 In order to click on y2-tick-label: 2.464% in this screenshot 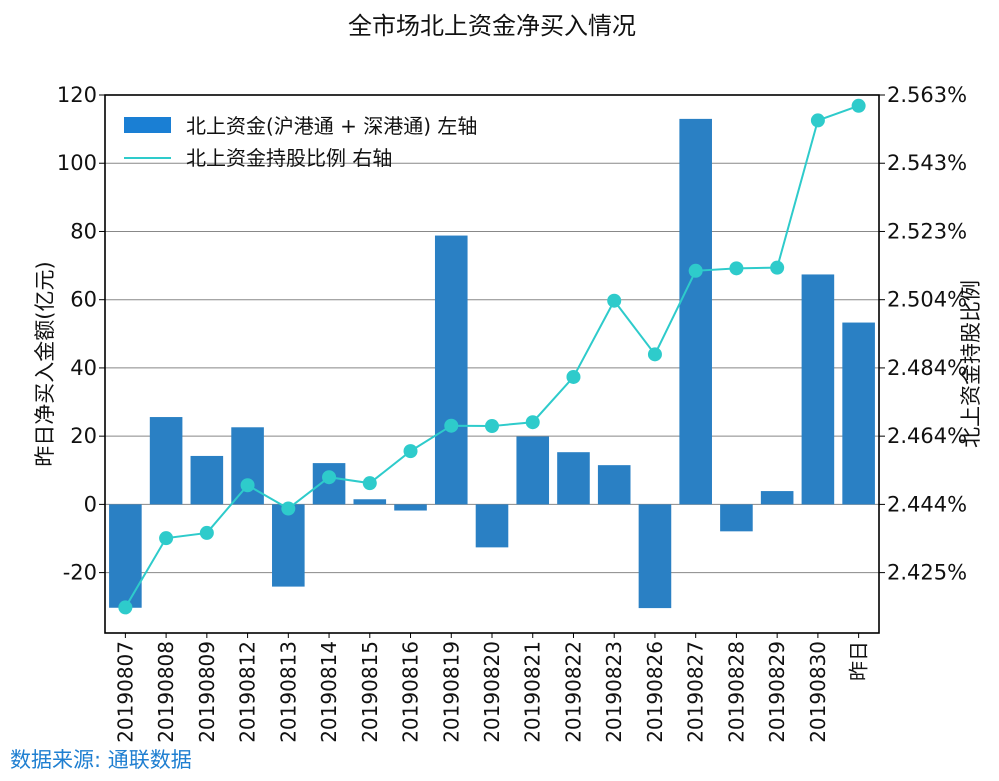, I will do `click(927, 436)`.